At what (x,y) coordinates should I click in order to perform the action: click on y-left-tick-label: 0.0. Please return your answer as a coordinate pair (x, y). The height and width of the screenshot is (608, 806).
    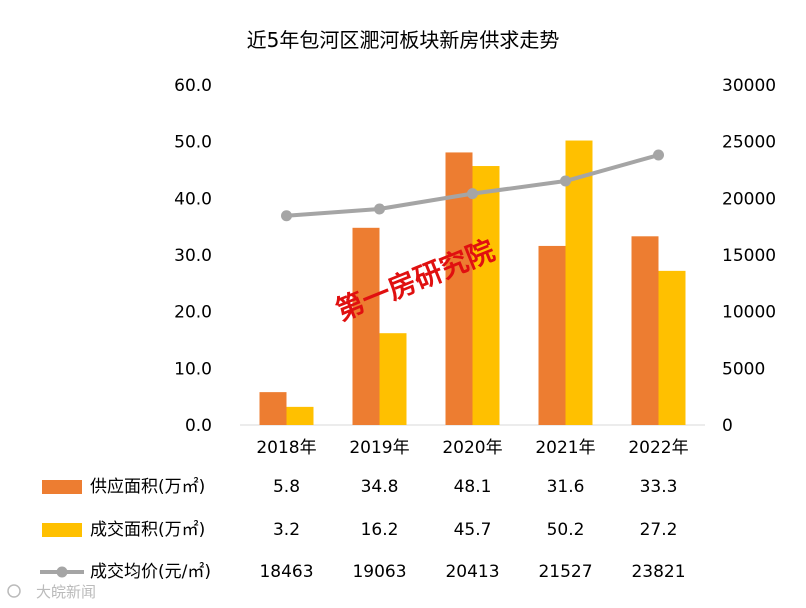
    Looking at the image, I should click on (198, 426).